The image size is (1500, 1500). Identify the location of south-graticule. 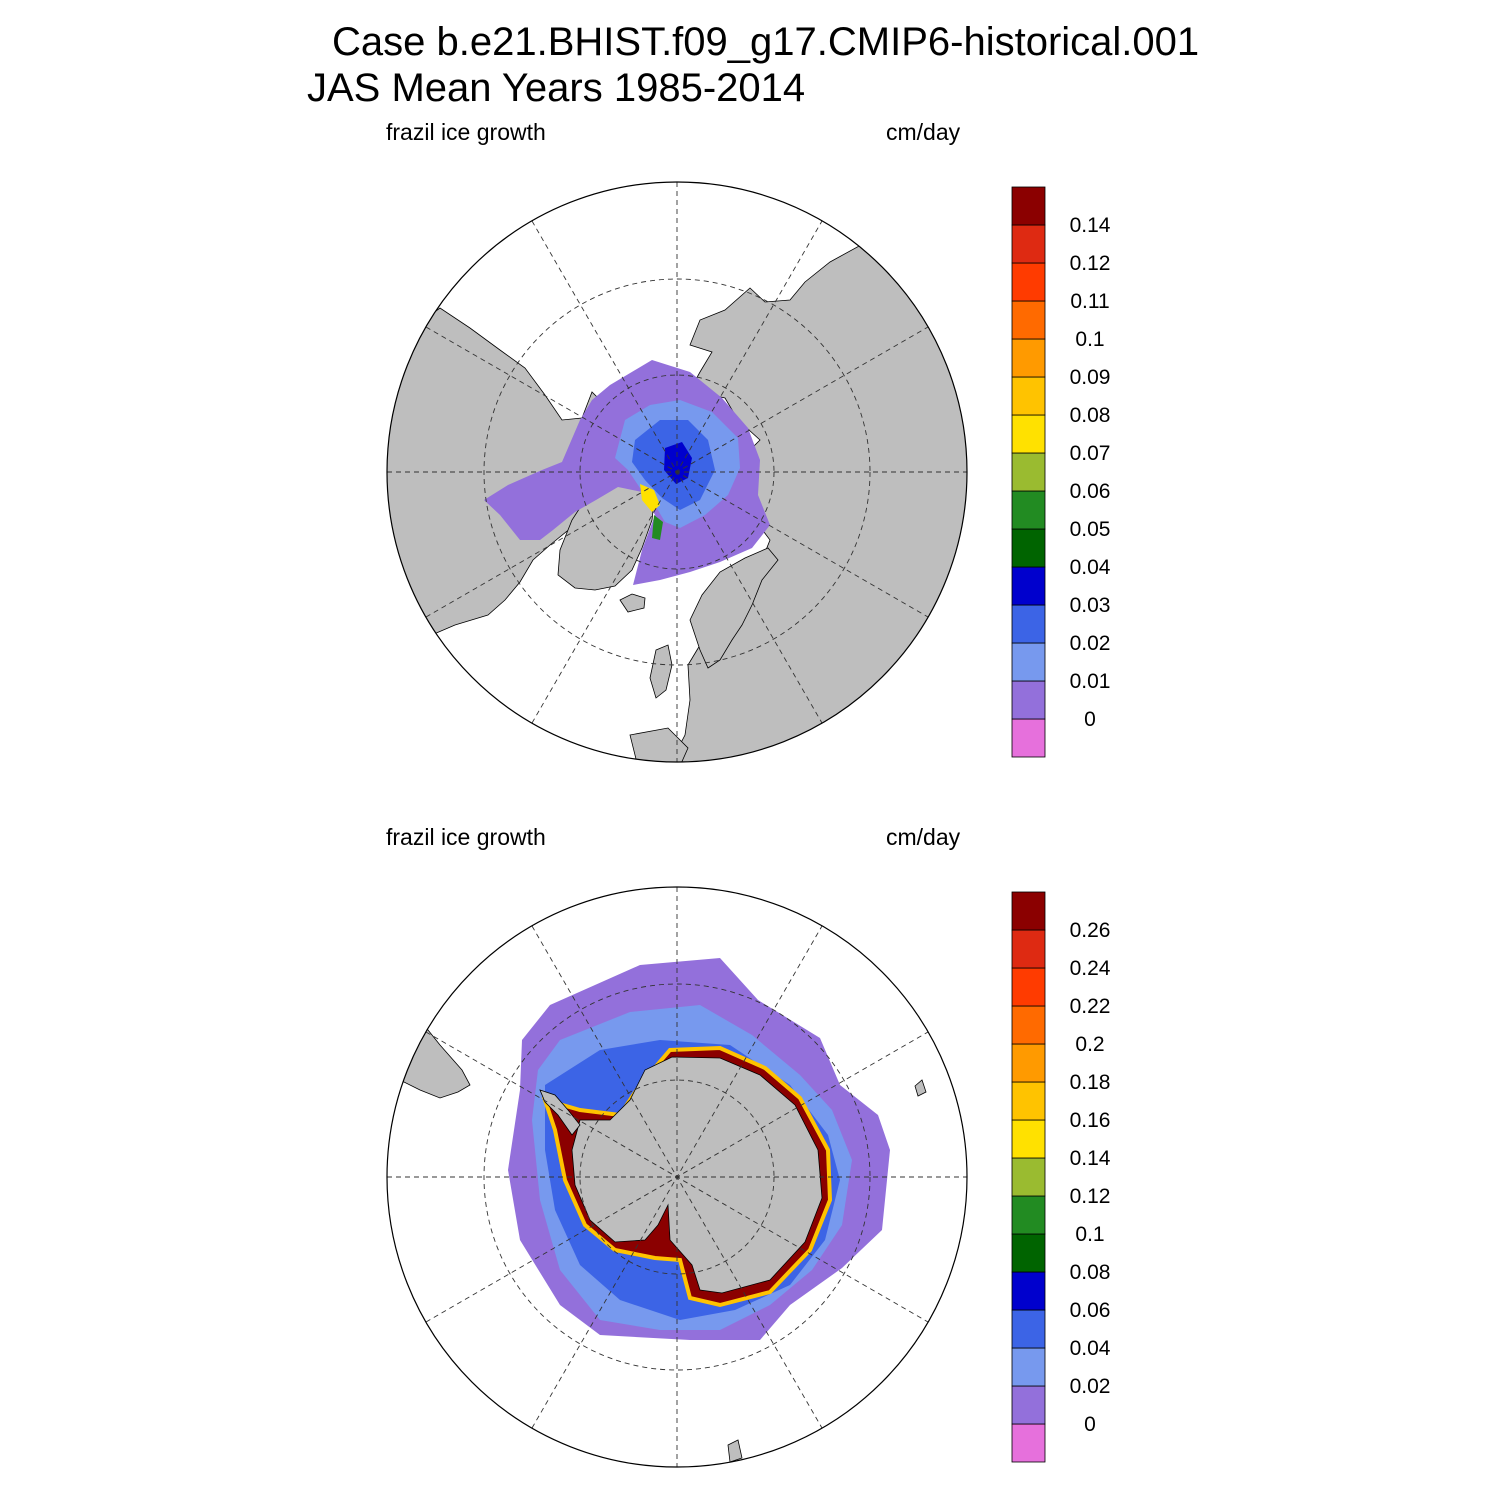
(677, 1177).